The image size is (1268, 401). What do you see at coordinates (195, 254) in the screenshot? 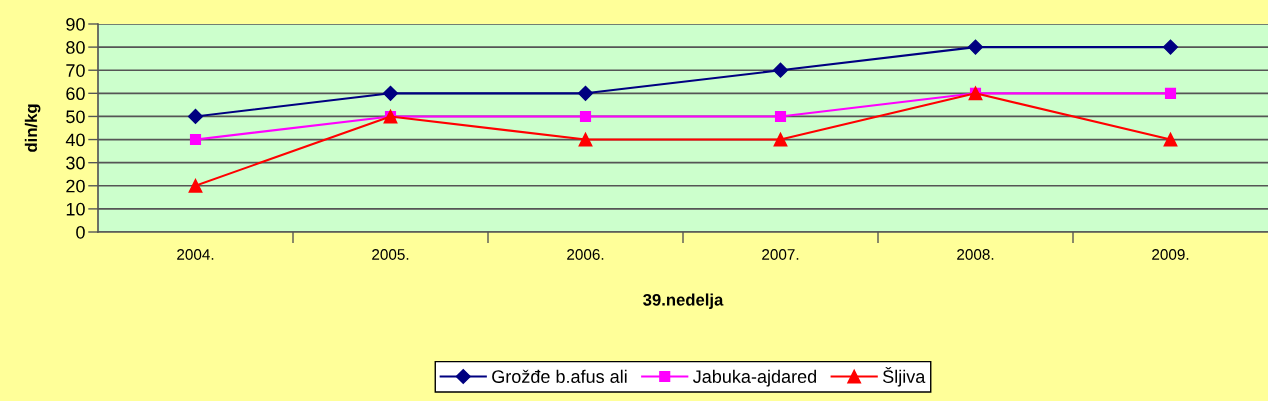
I see `x-tick-label: 2004.` at bounding box center [195, 254].